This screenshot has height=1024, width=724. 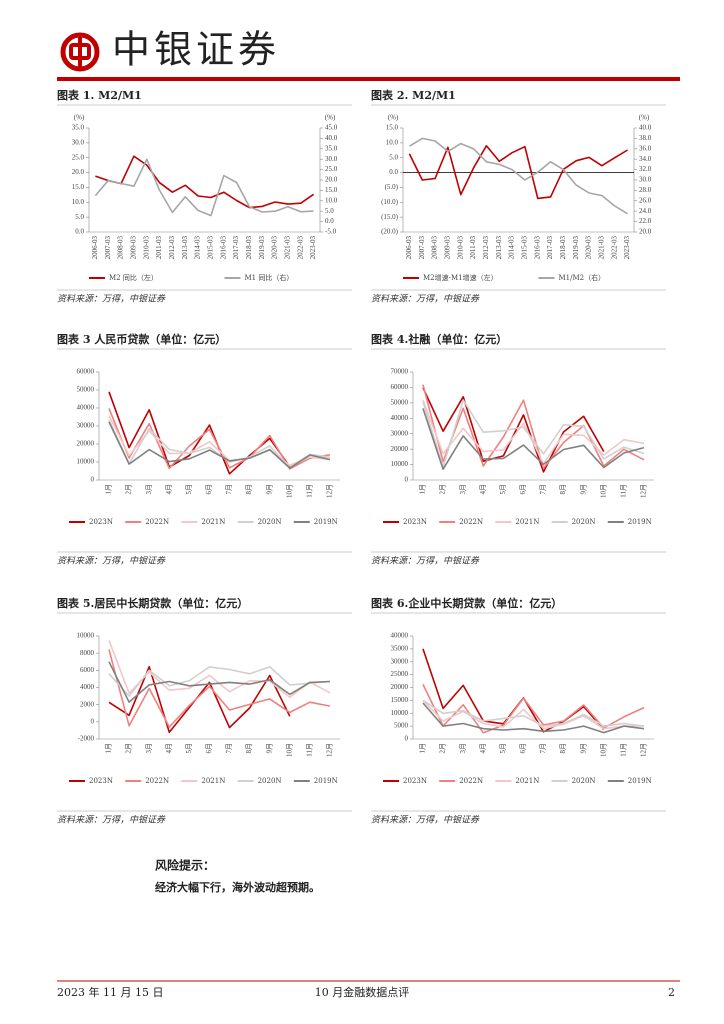 What do you see at coordinates (584, 781) in the screenshot?
I see `legend-label: 2020N` at bounding box center [584, 781].